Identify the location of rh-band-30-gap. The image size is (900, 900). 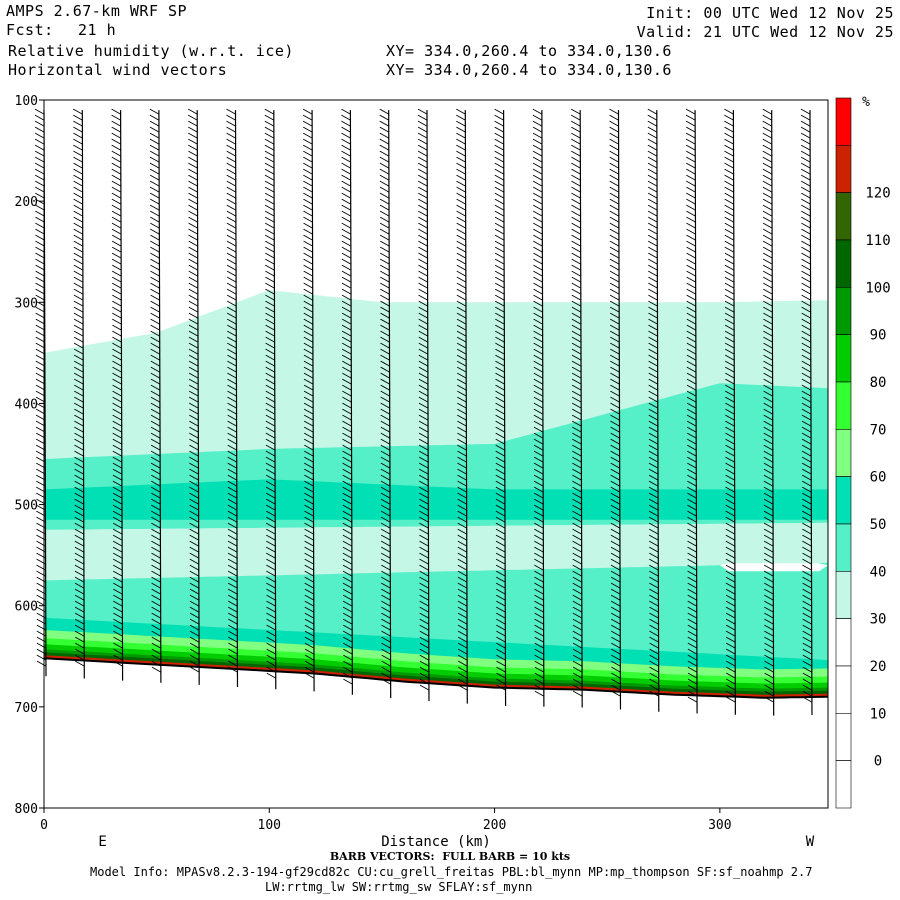
(436, 551).